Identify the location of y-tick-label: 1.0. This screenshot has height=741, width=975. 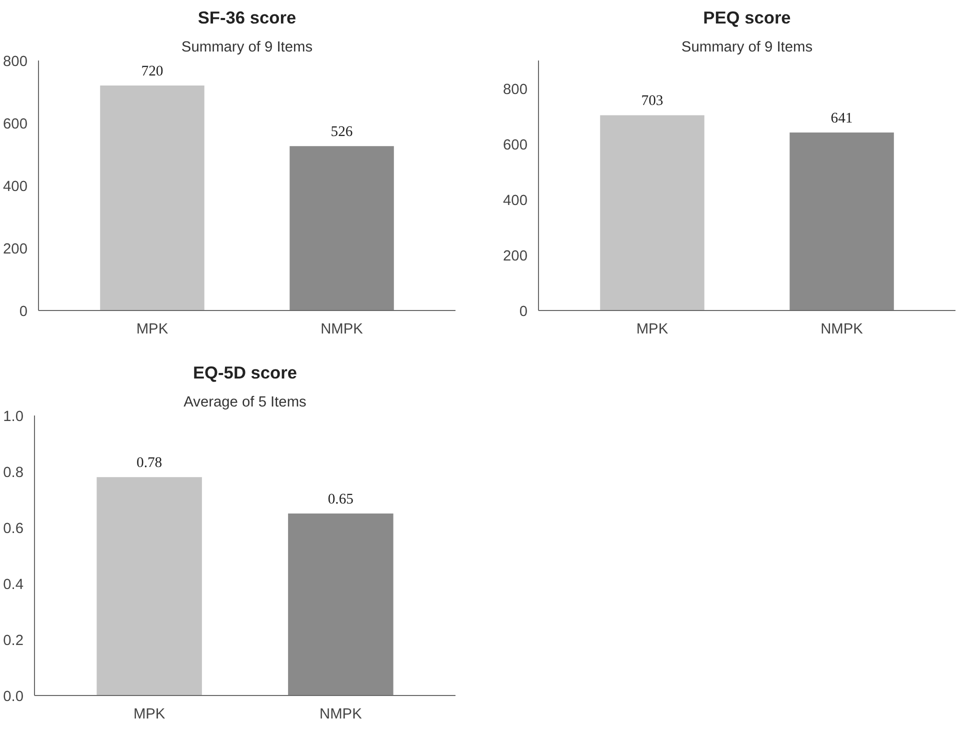
(13, 417).